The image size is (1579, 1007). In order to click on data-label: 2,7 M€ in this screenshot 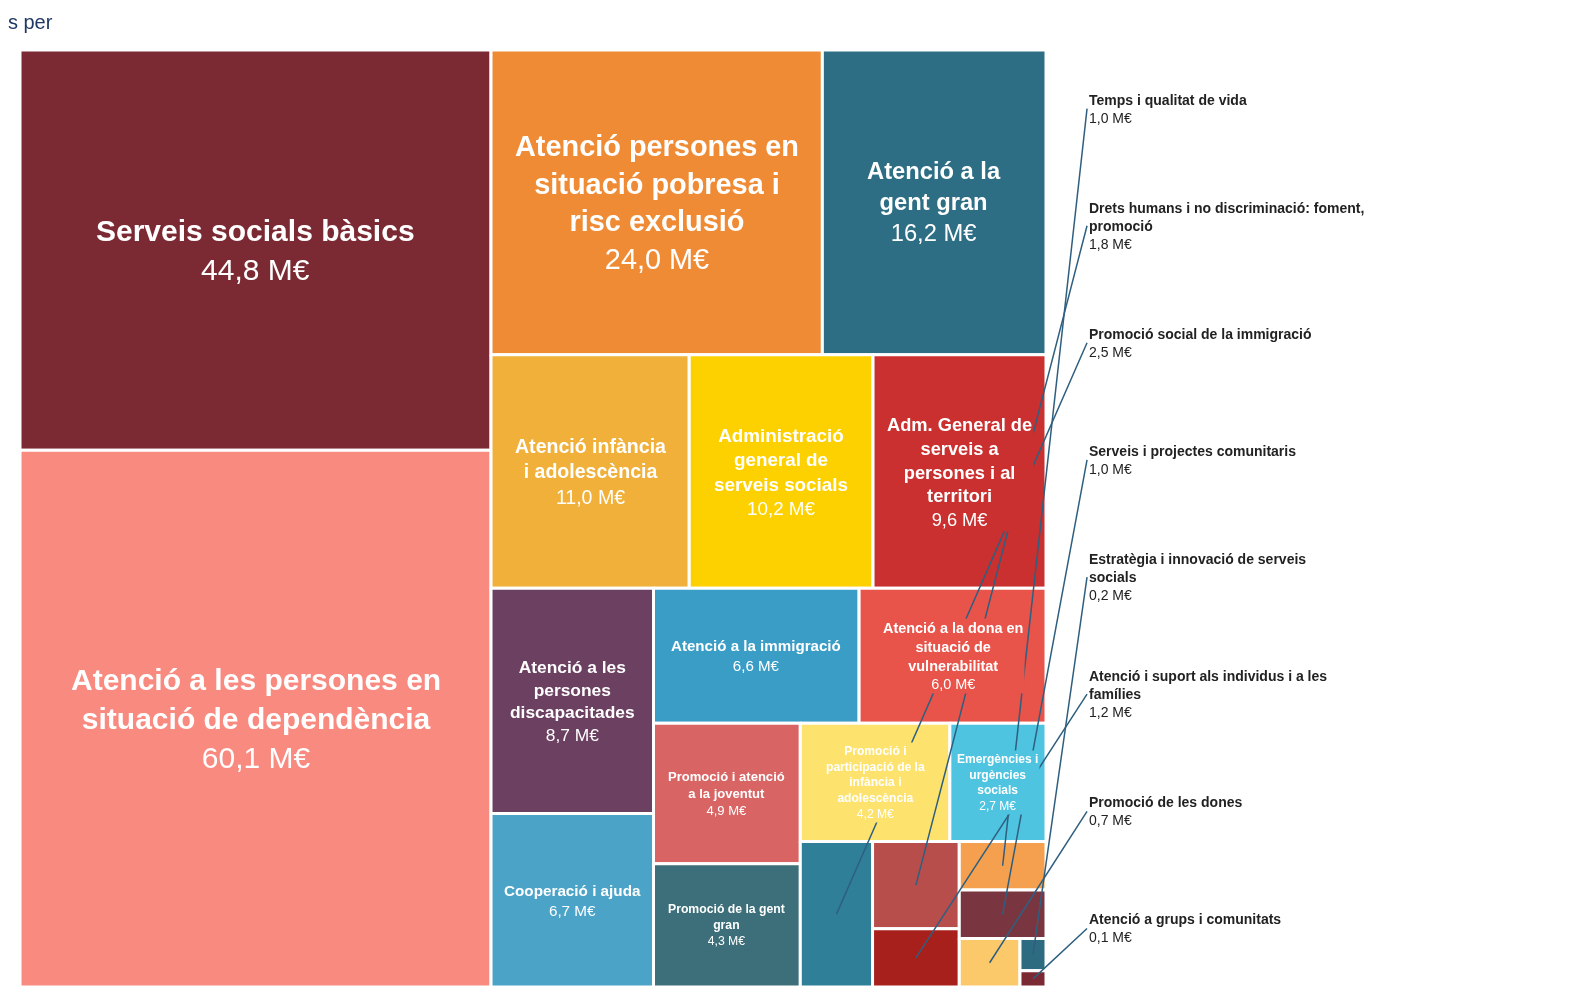, I will do `click(998, 805)`.